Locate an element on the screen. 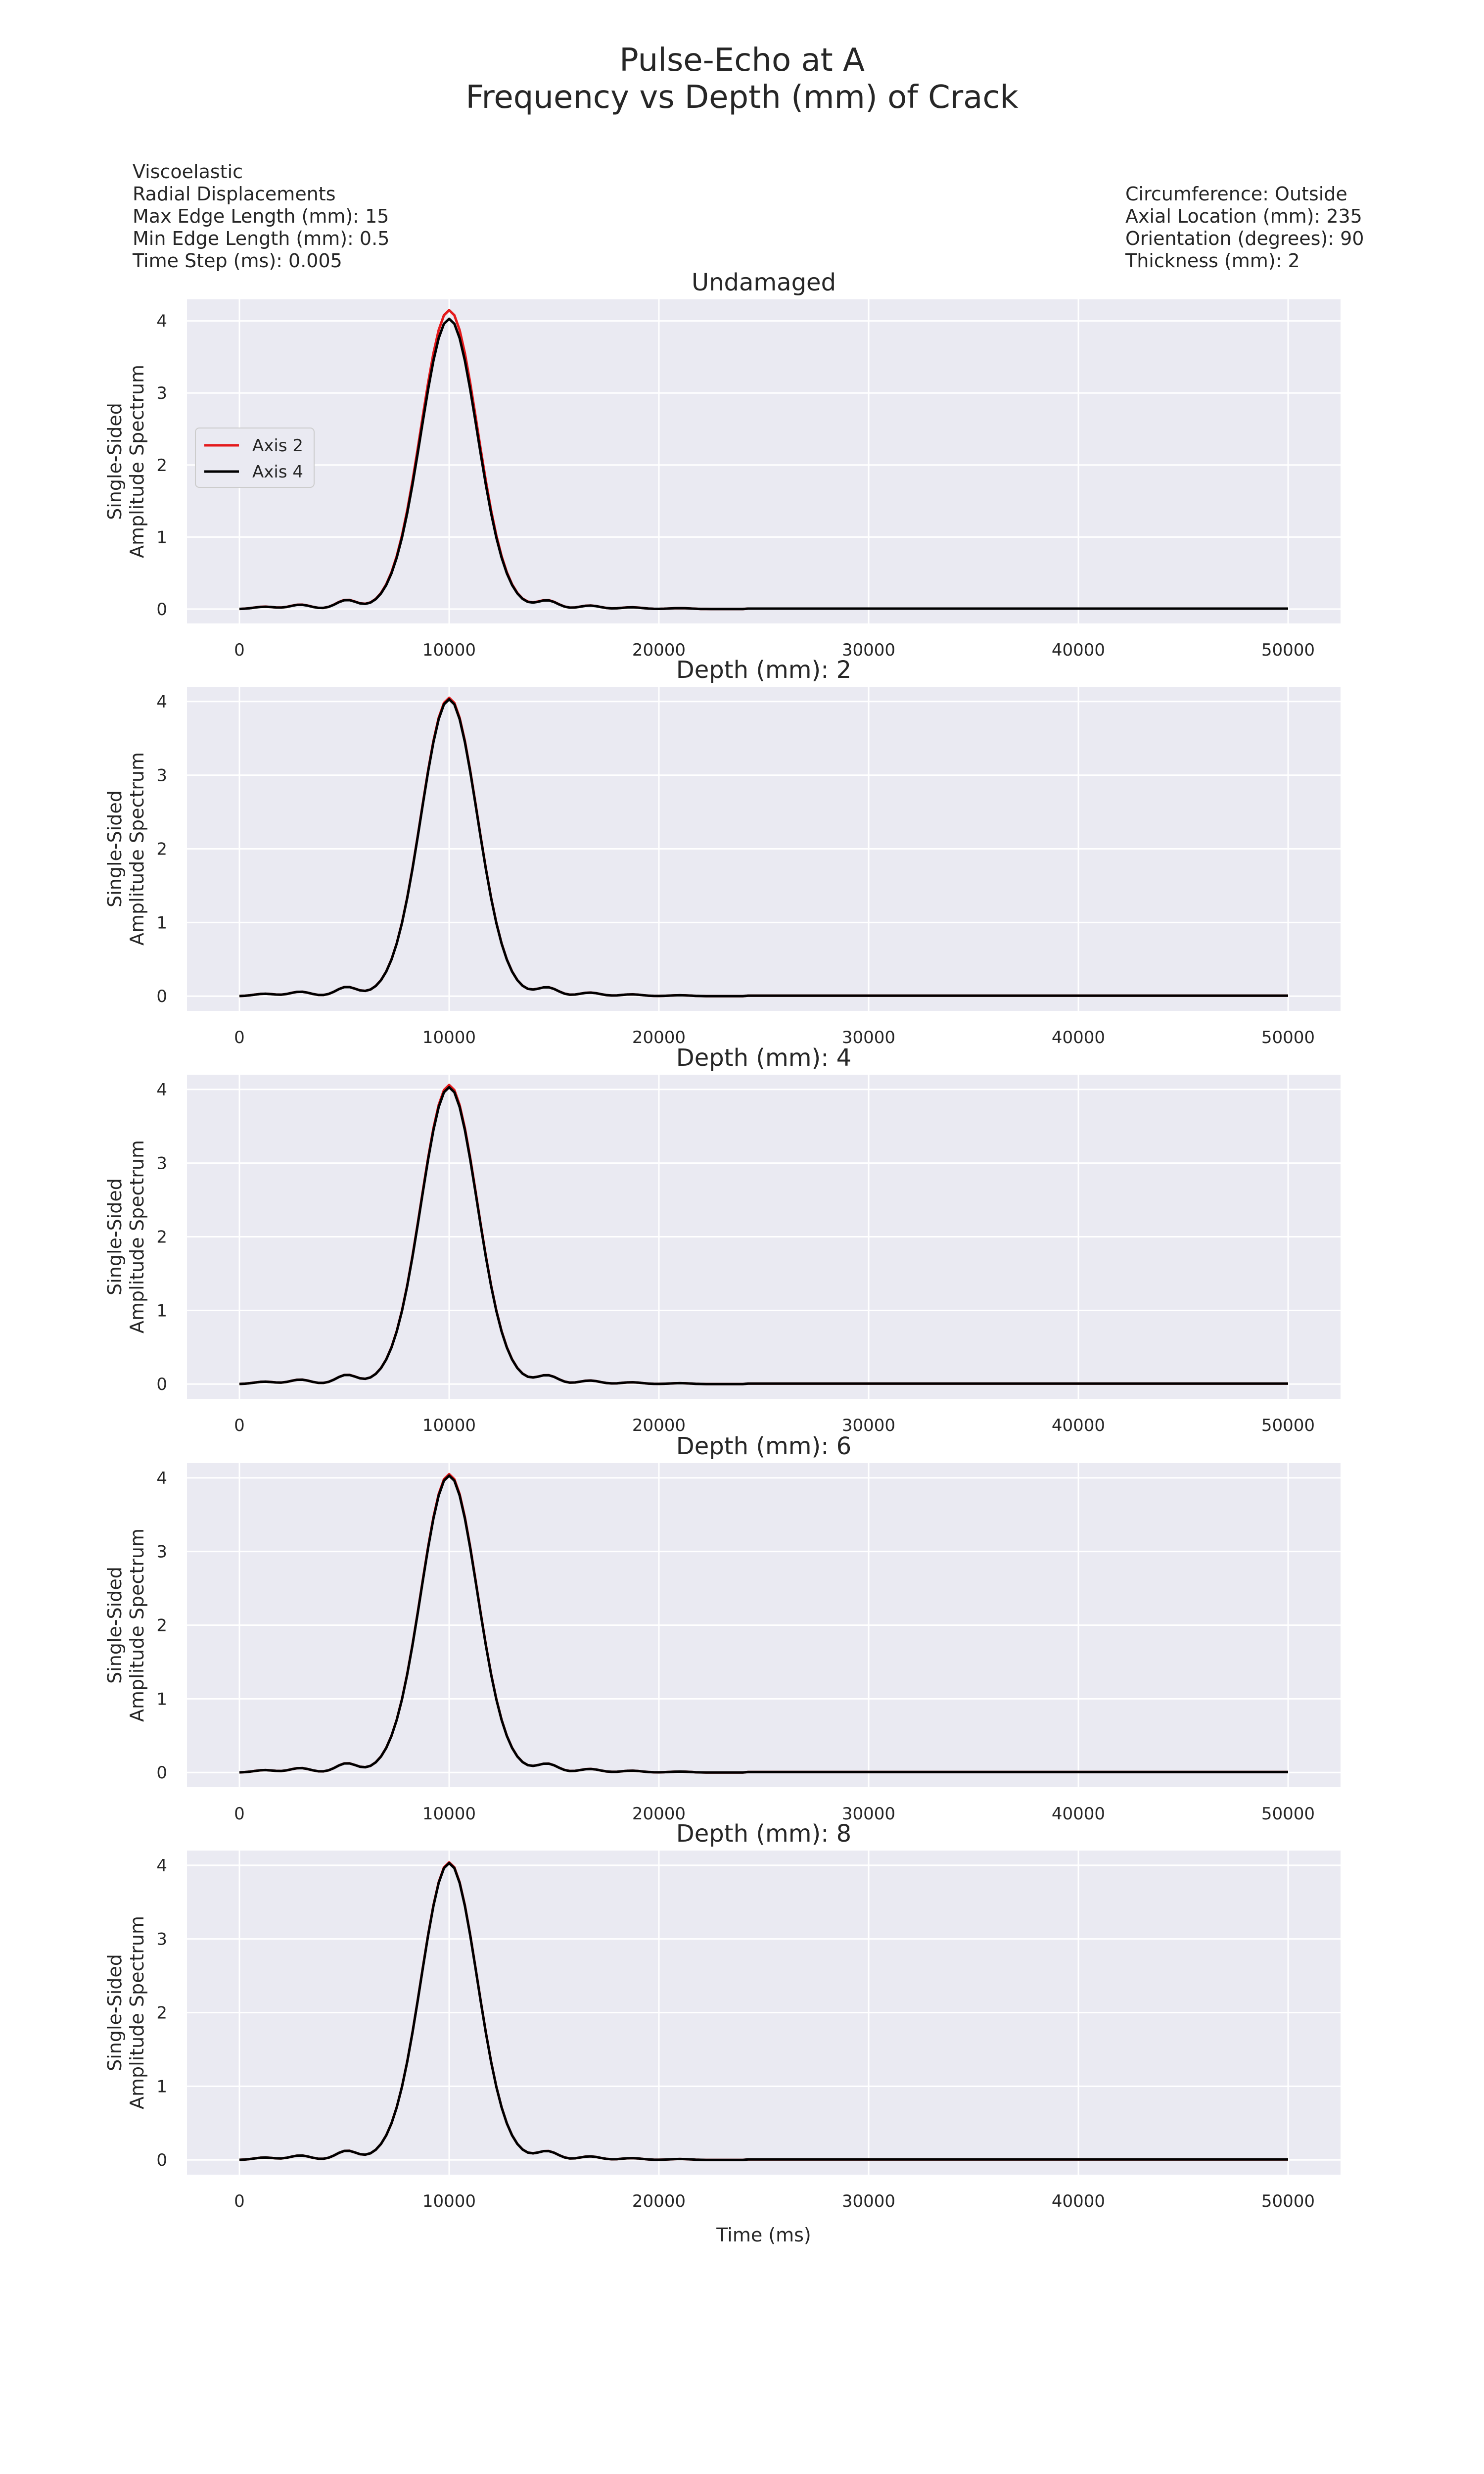 The image size is (1484, 2474). figure-title-line-2: Frequency vs Depth (mm) of Crack is located at coordinates (742, 97).